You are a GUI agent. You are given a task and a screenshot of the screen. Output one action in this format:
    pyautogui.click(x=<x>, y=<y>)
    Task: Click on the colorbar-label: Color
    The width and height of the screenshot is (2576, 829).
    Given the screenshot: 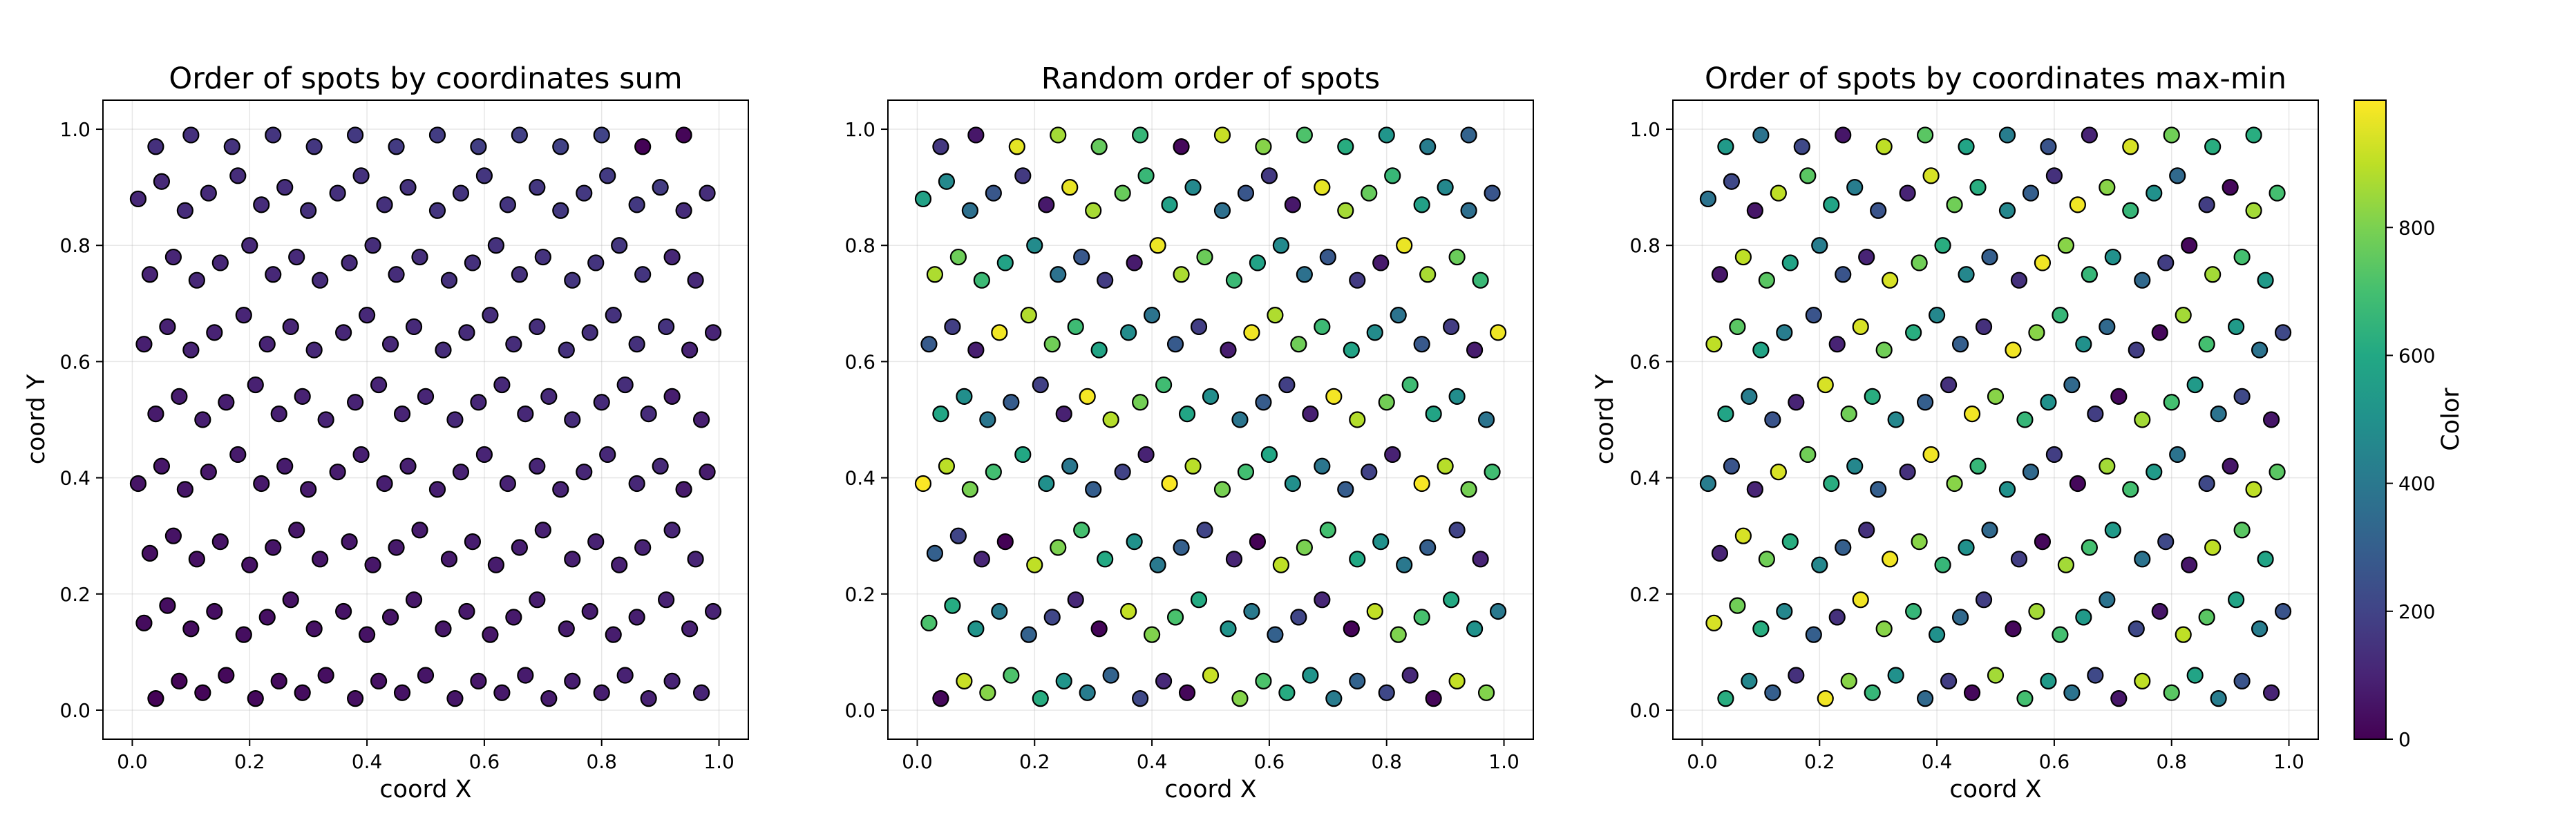 What is the action you would take?
    pyautogui.click(x=2451, y=419)
    